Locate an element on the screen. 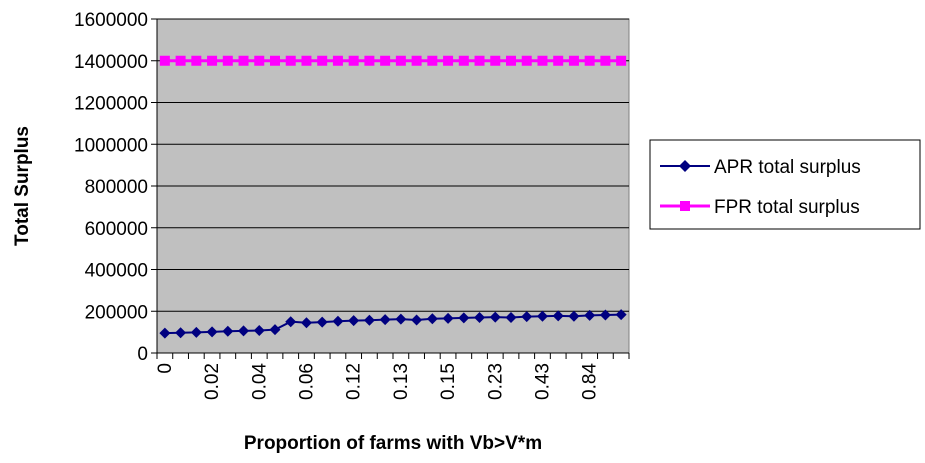 This screenshot has height=463, width=925. x-tick-label: 0.15 is located at coordinates (448, 381).